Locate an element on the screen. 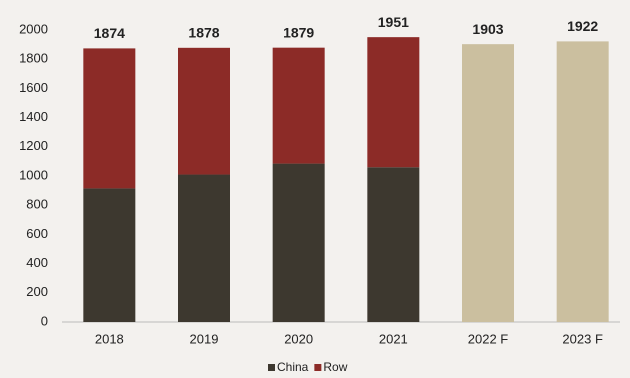  y-tick-label: 600 is located at coordinates (37, 233).